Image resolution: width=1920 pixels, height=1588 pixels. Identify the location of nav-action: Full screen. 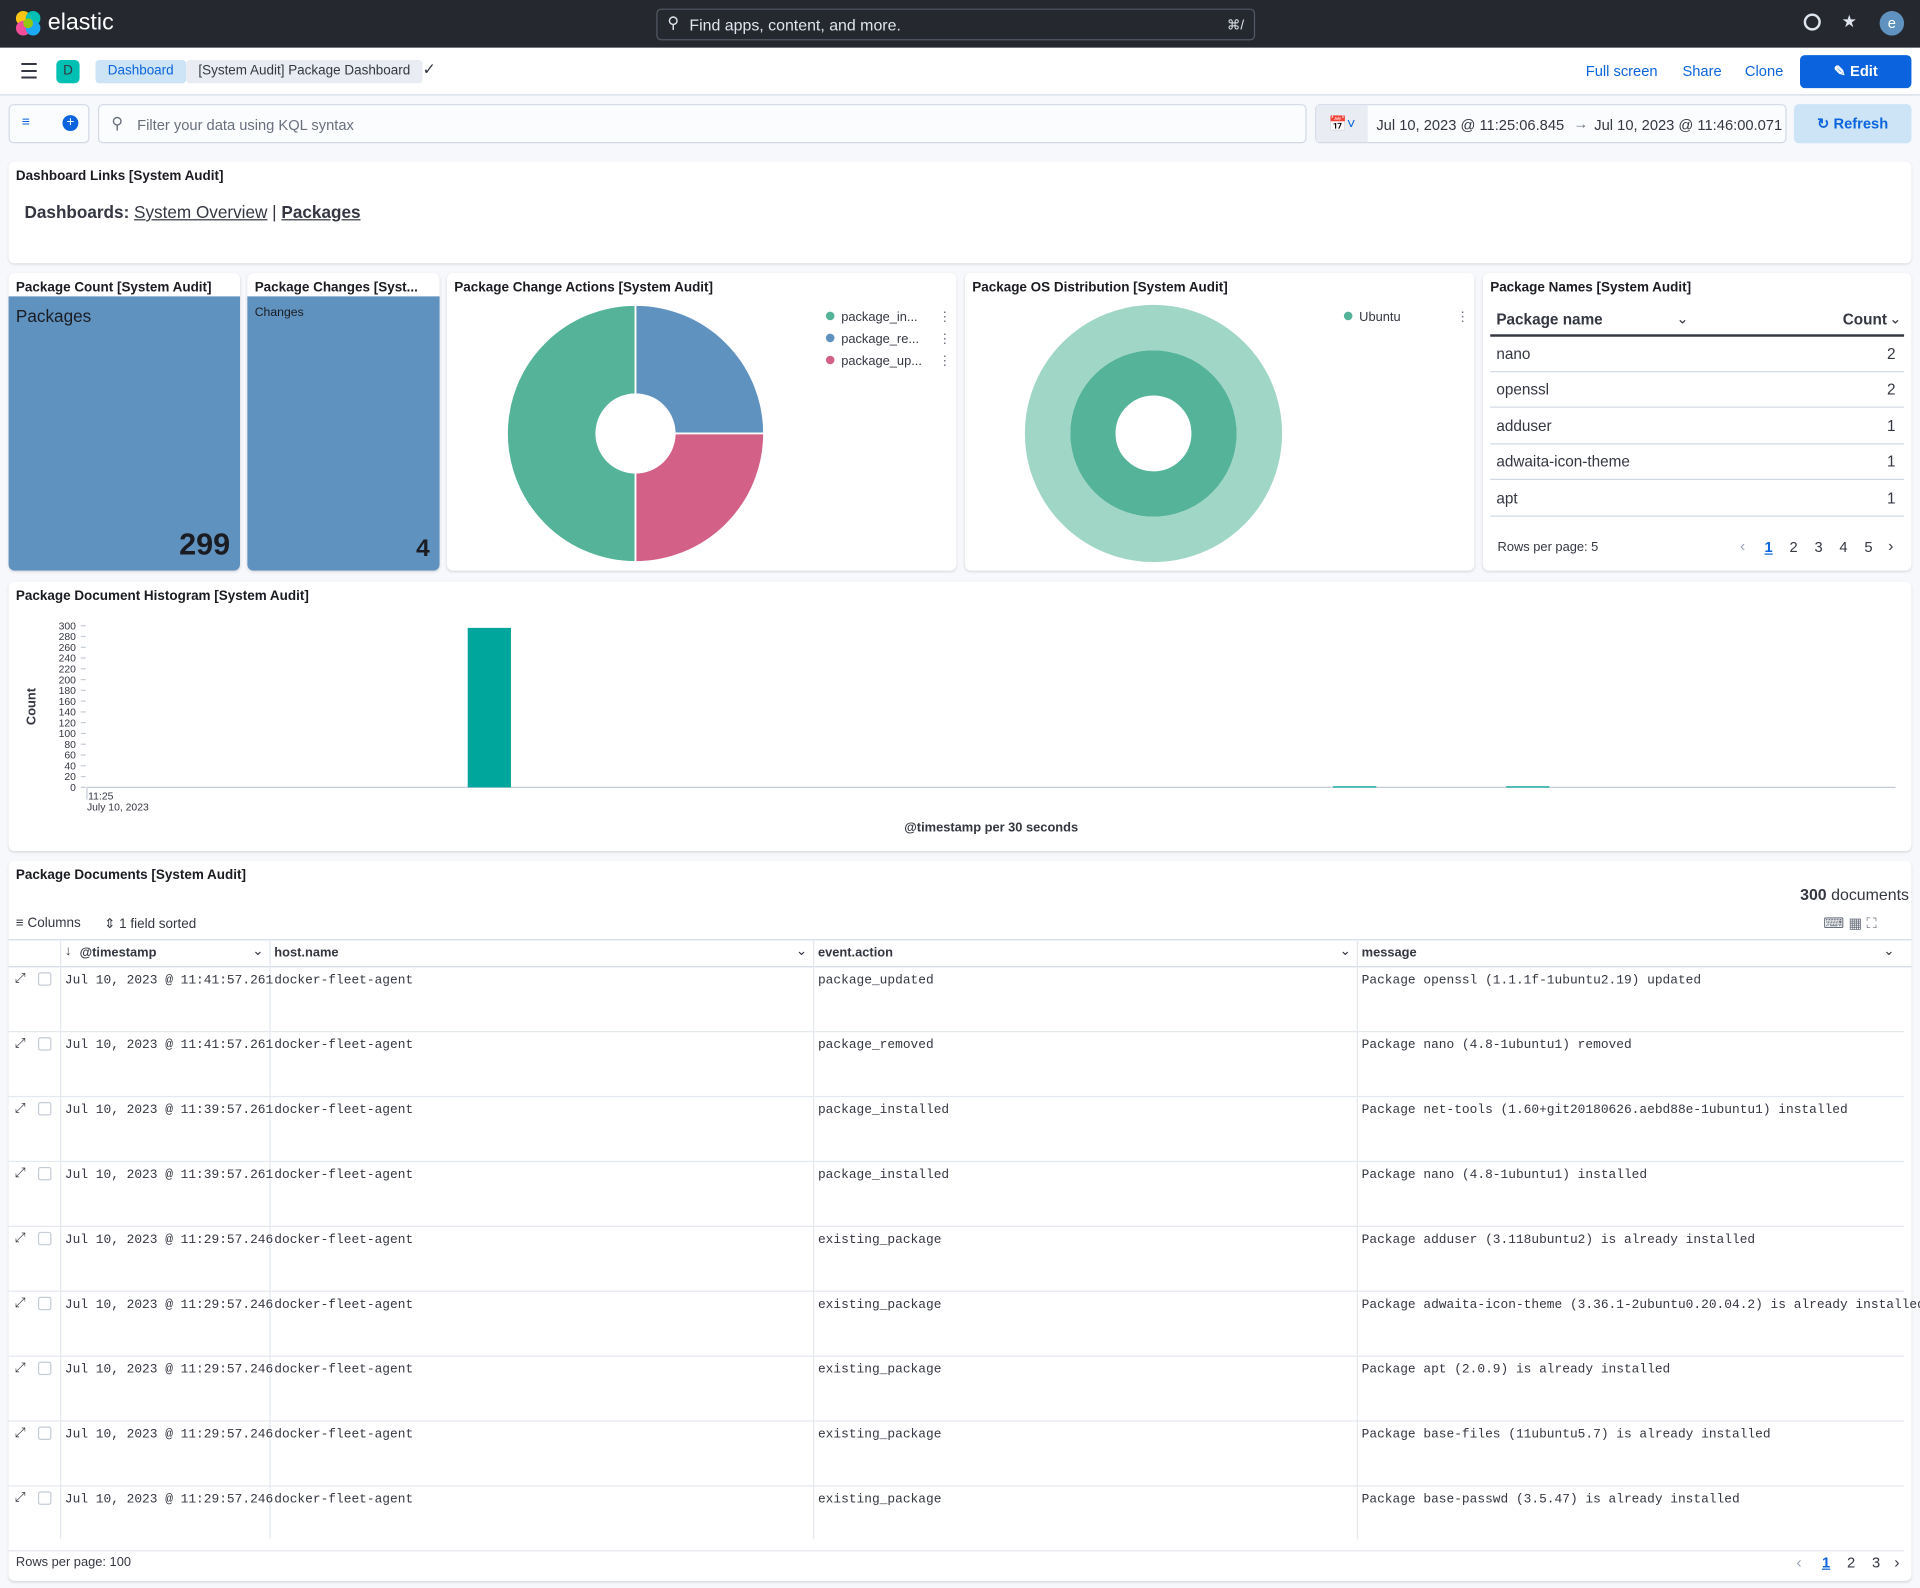
(1621, 71).